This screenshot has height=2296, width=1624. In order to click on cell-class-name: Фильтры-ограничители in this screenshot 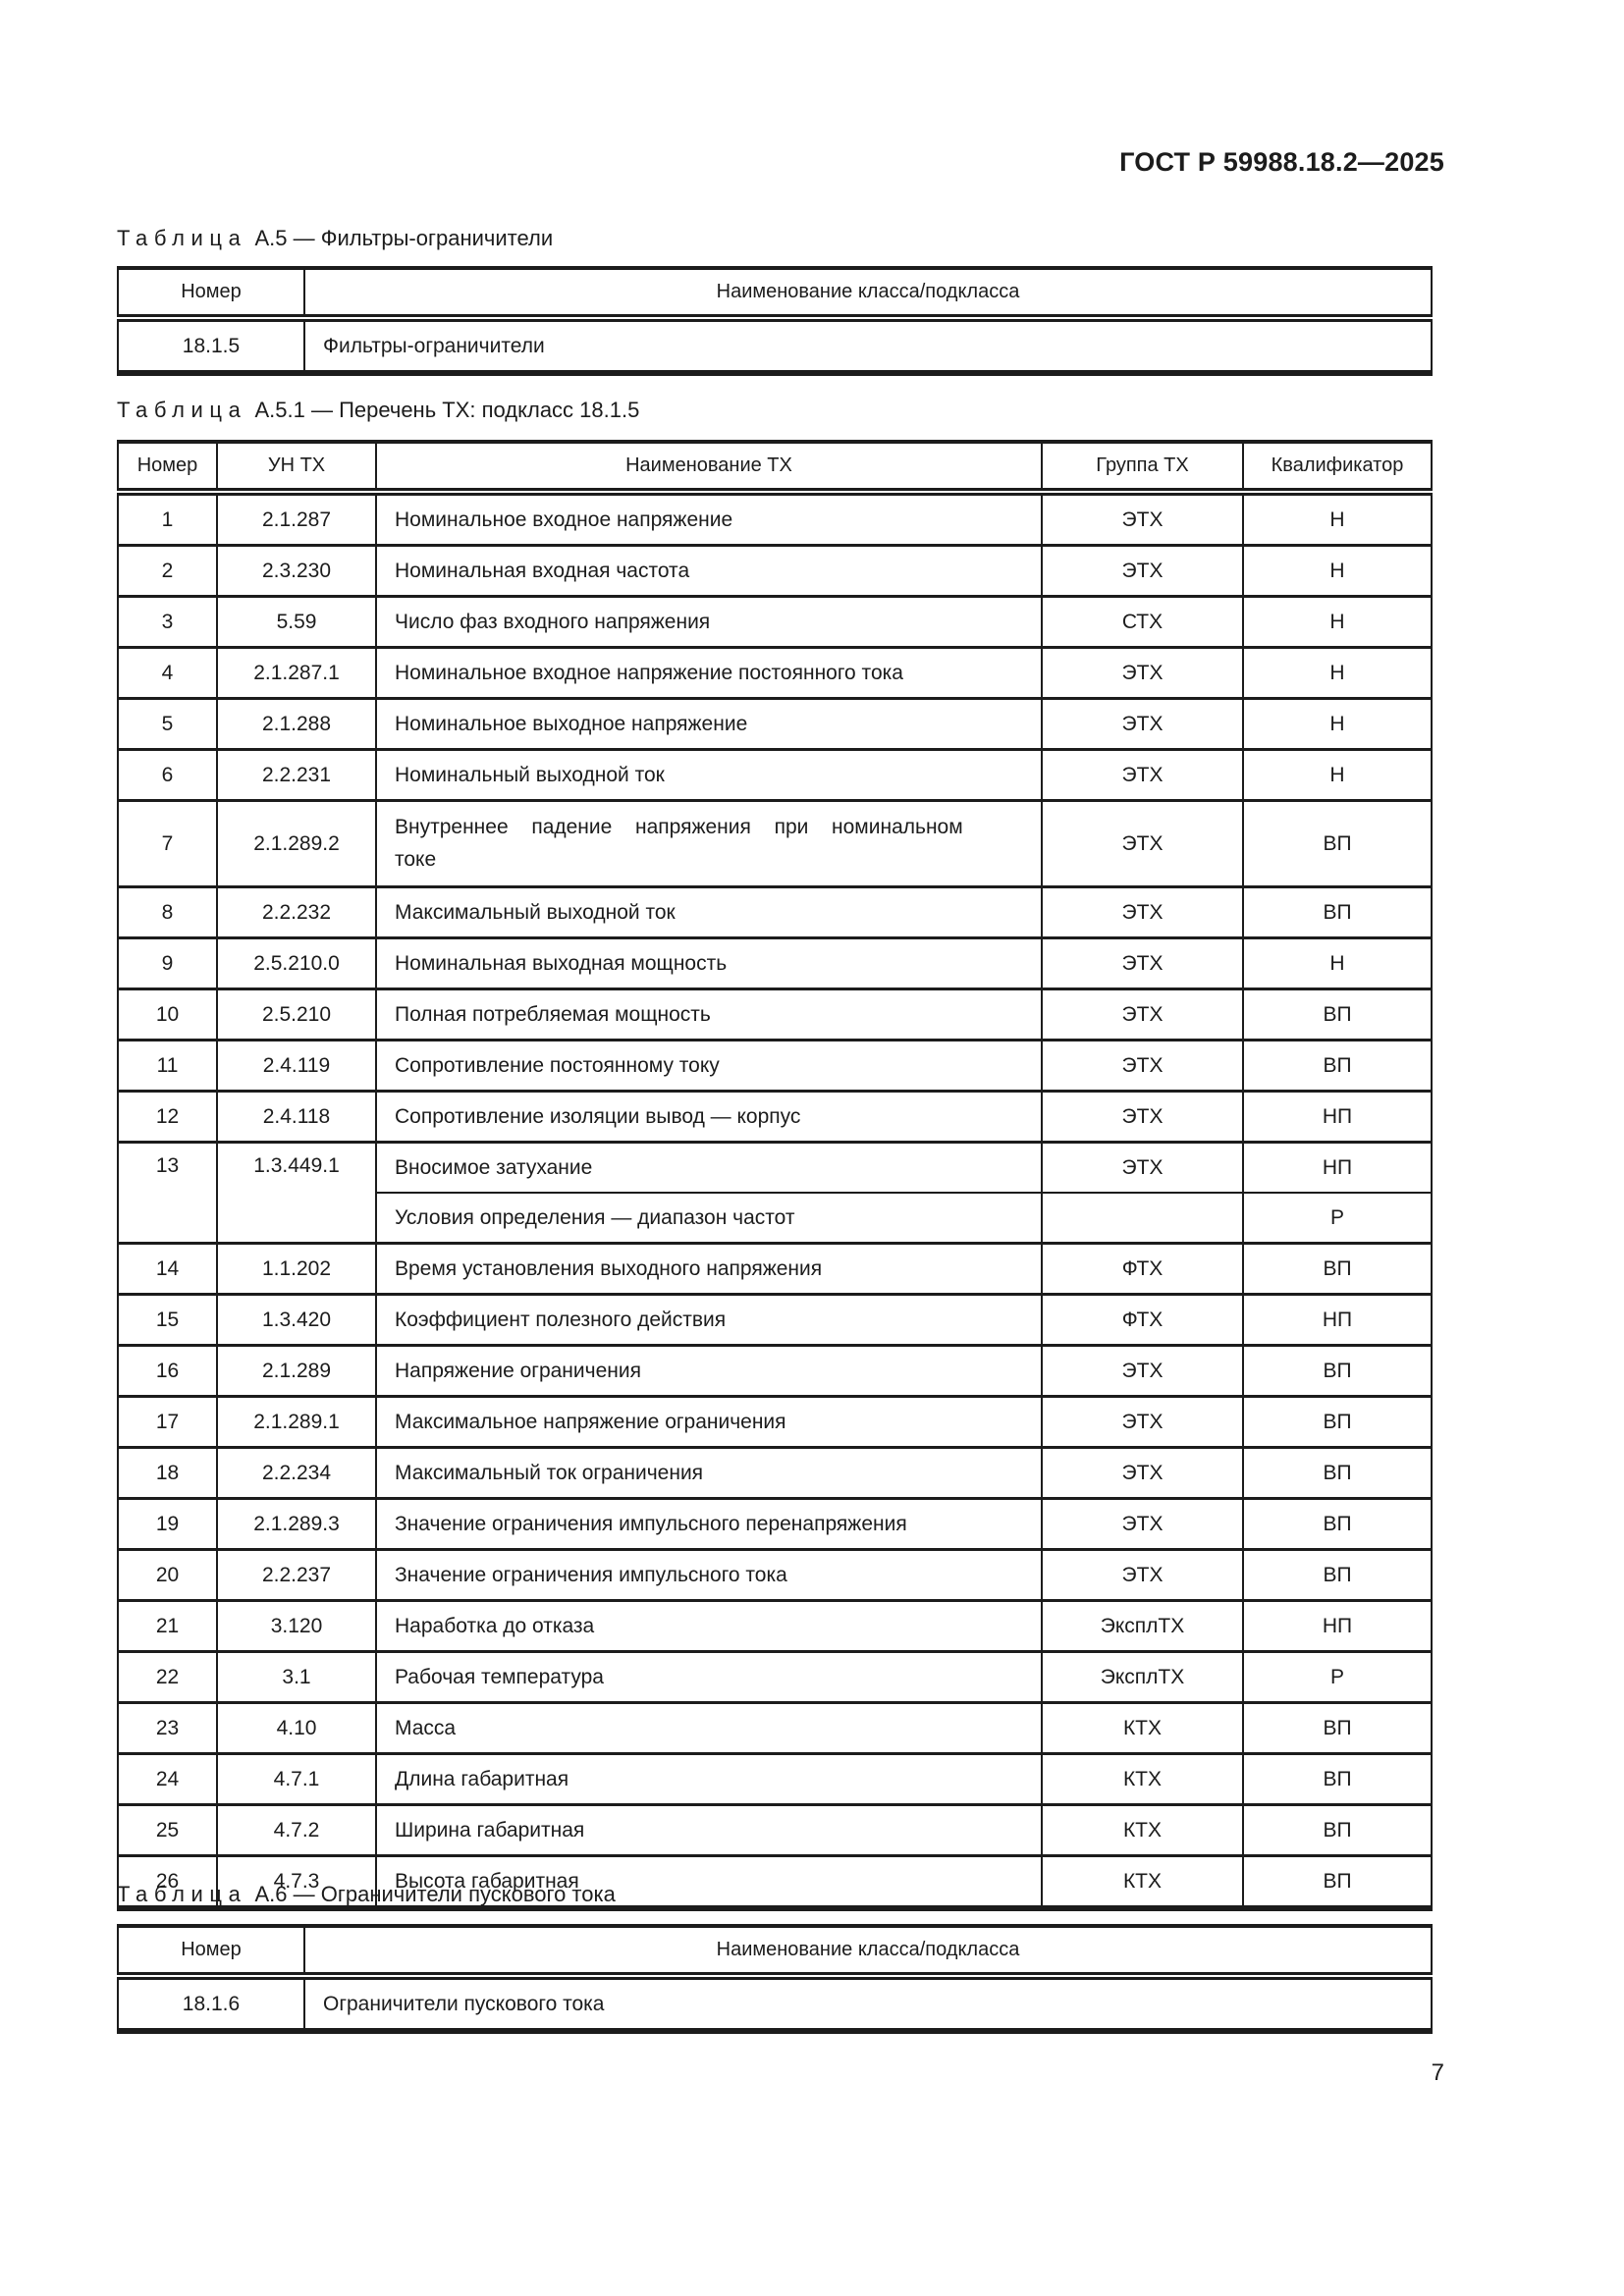, I will do `click(868, 345)`.